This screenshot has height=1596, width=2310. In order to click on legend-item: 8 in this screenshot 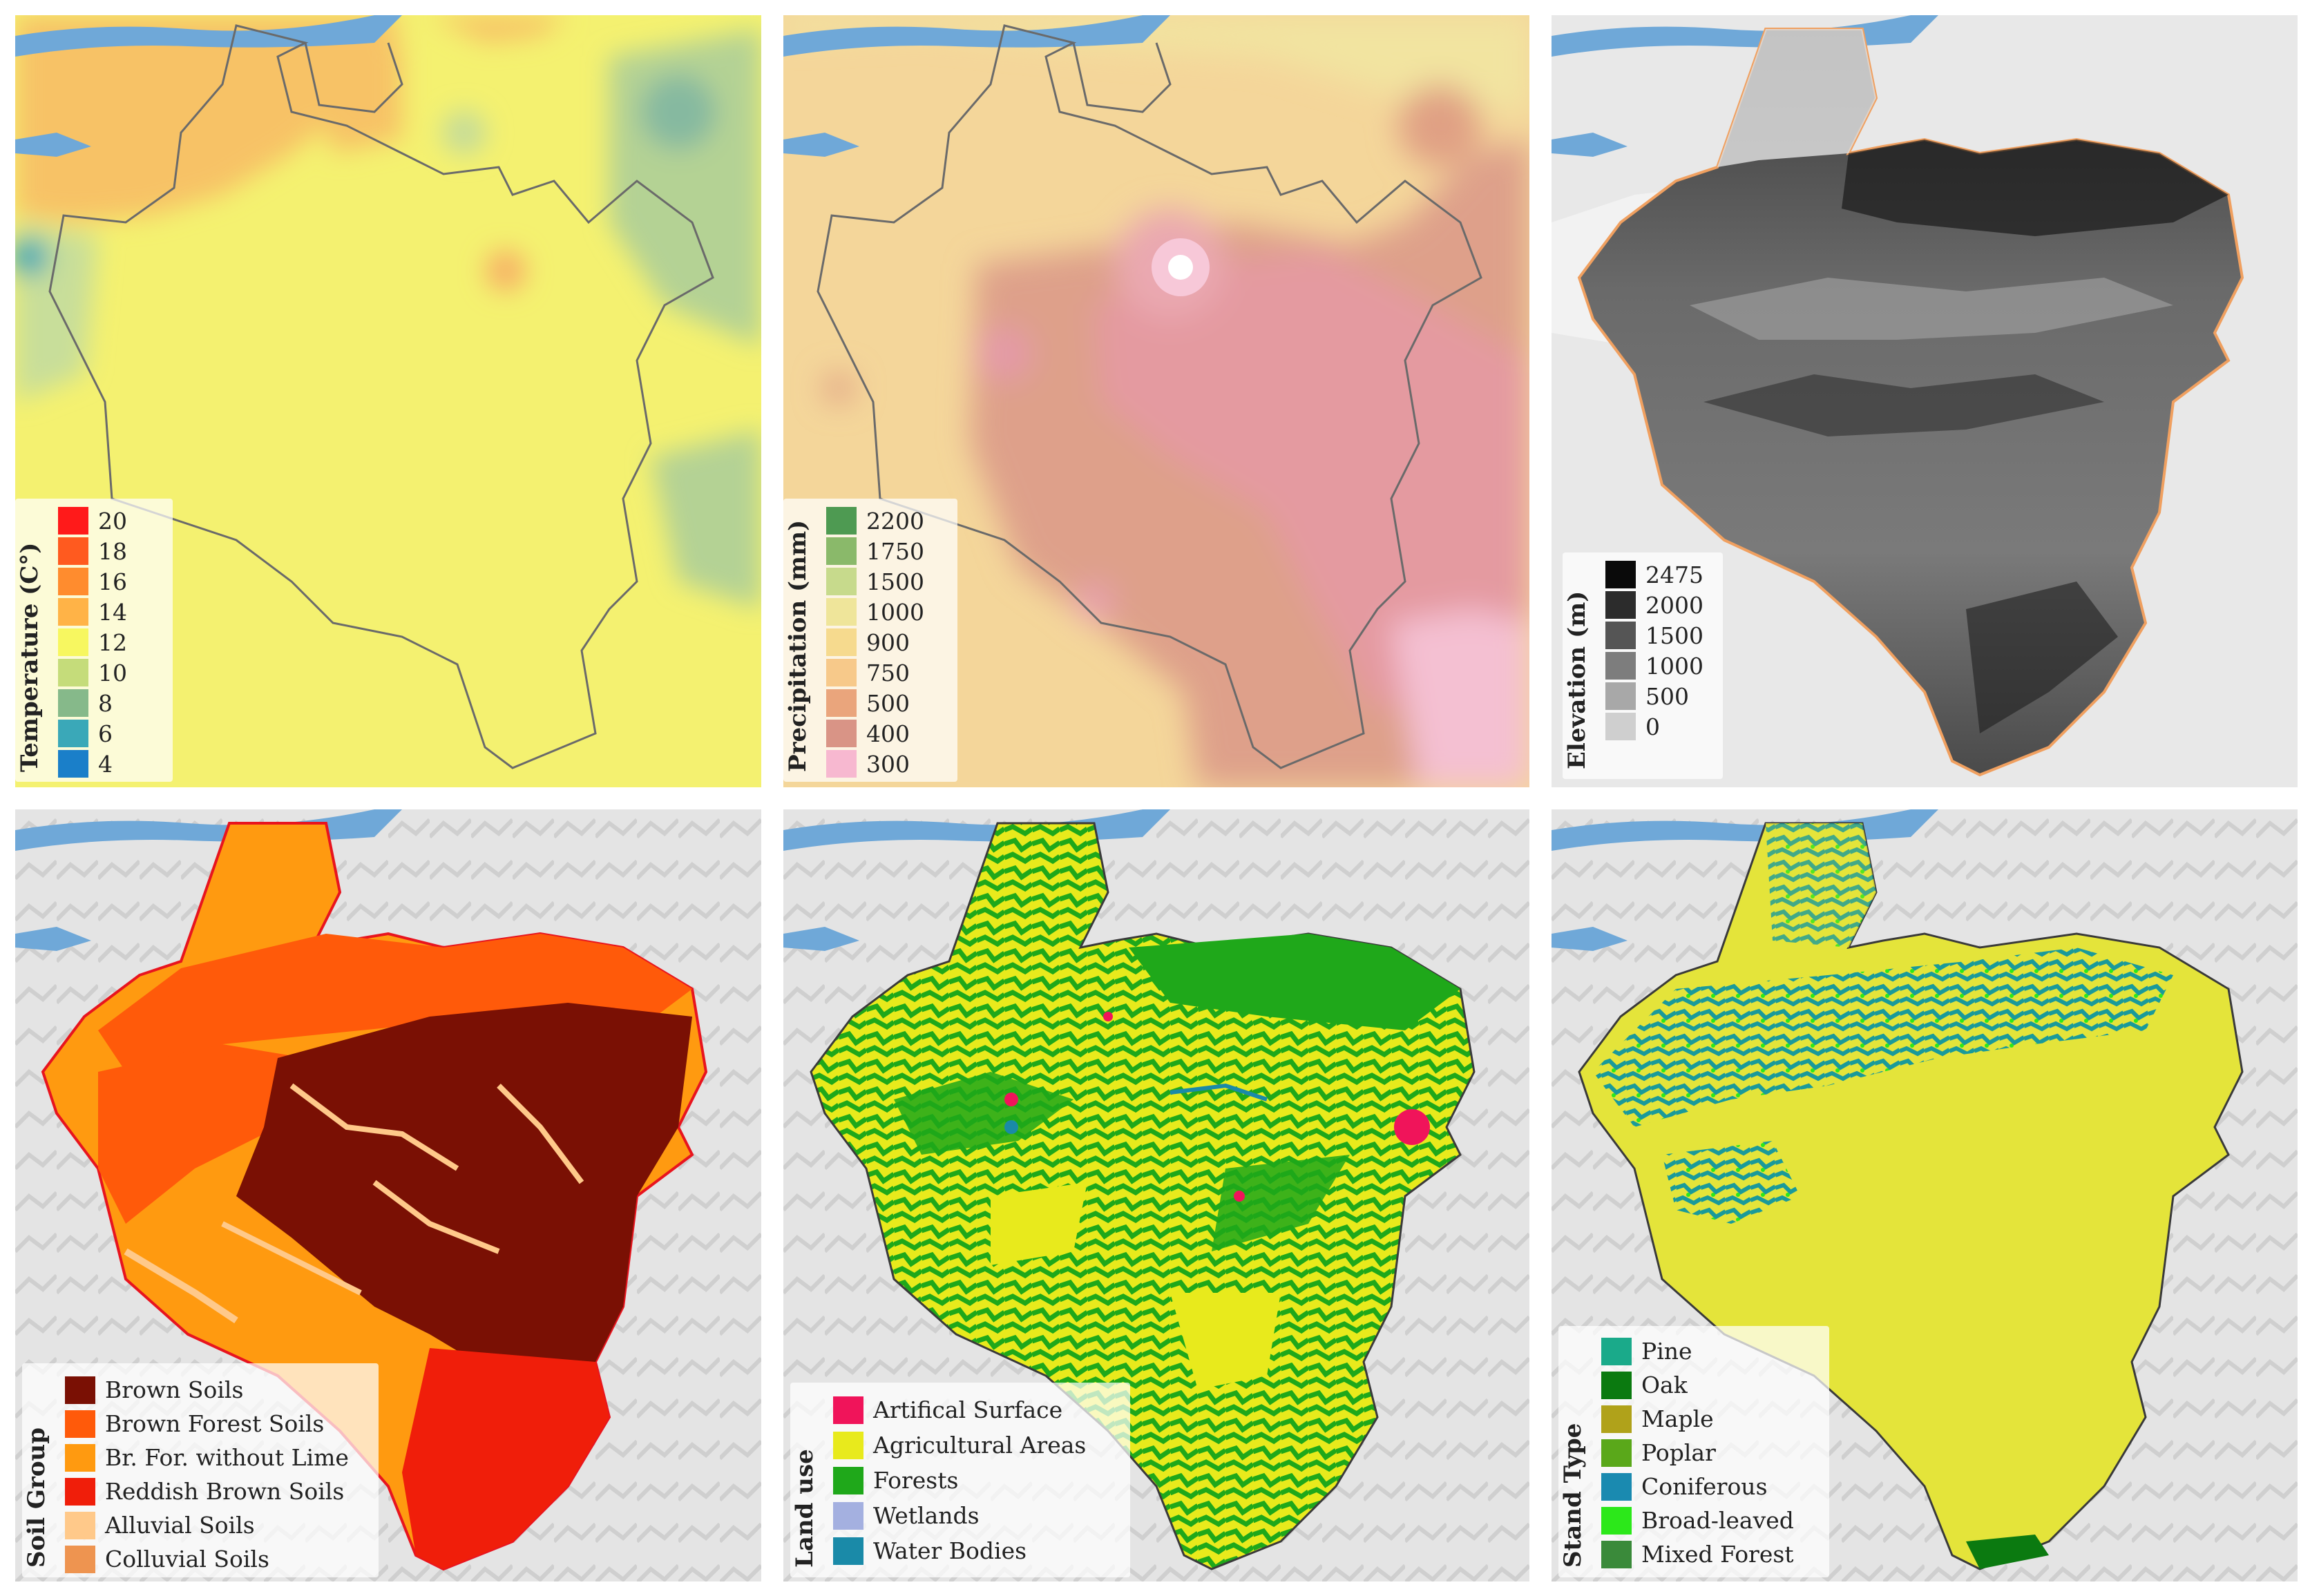, I will do `click(92, 703)`.